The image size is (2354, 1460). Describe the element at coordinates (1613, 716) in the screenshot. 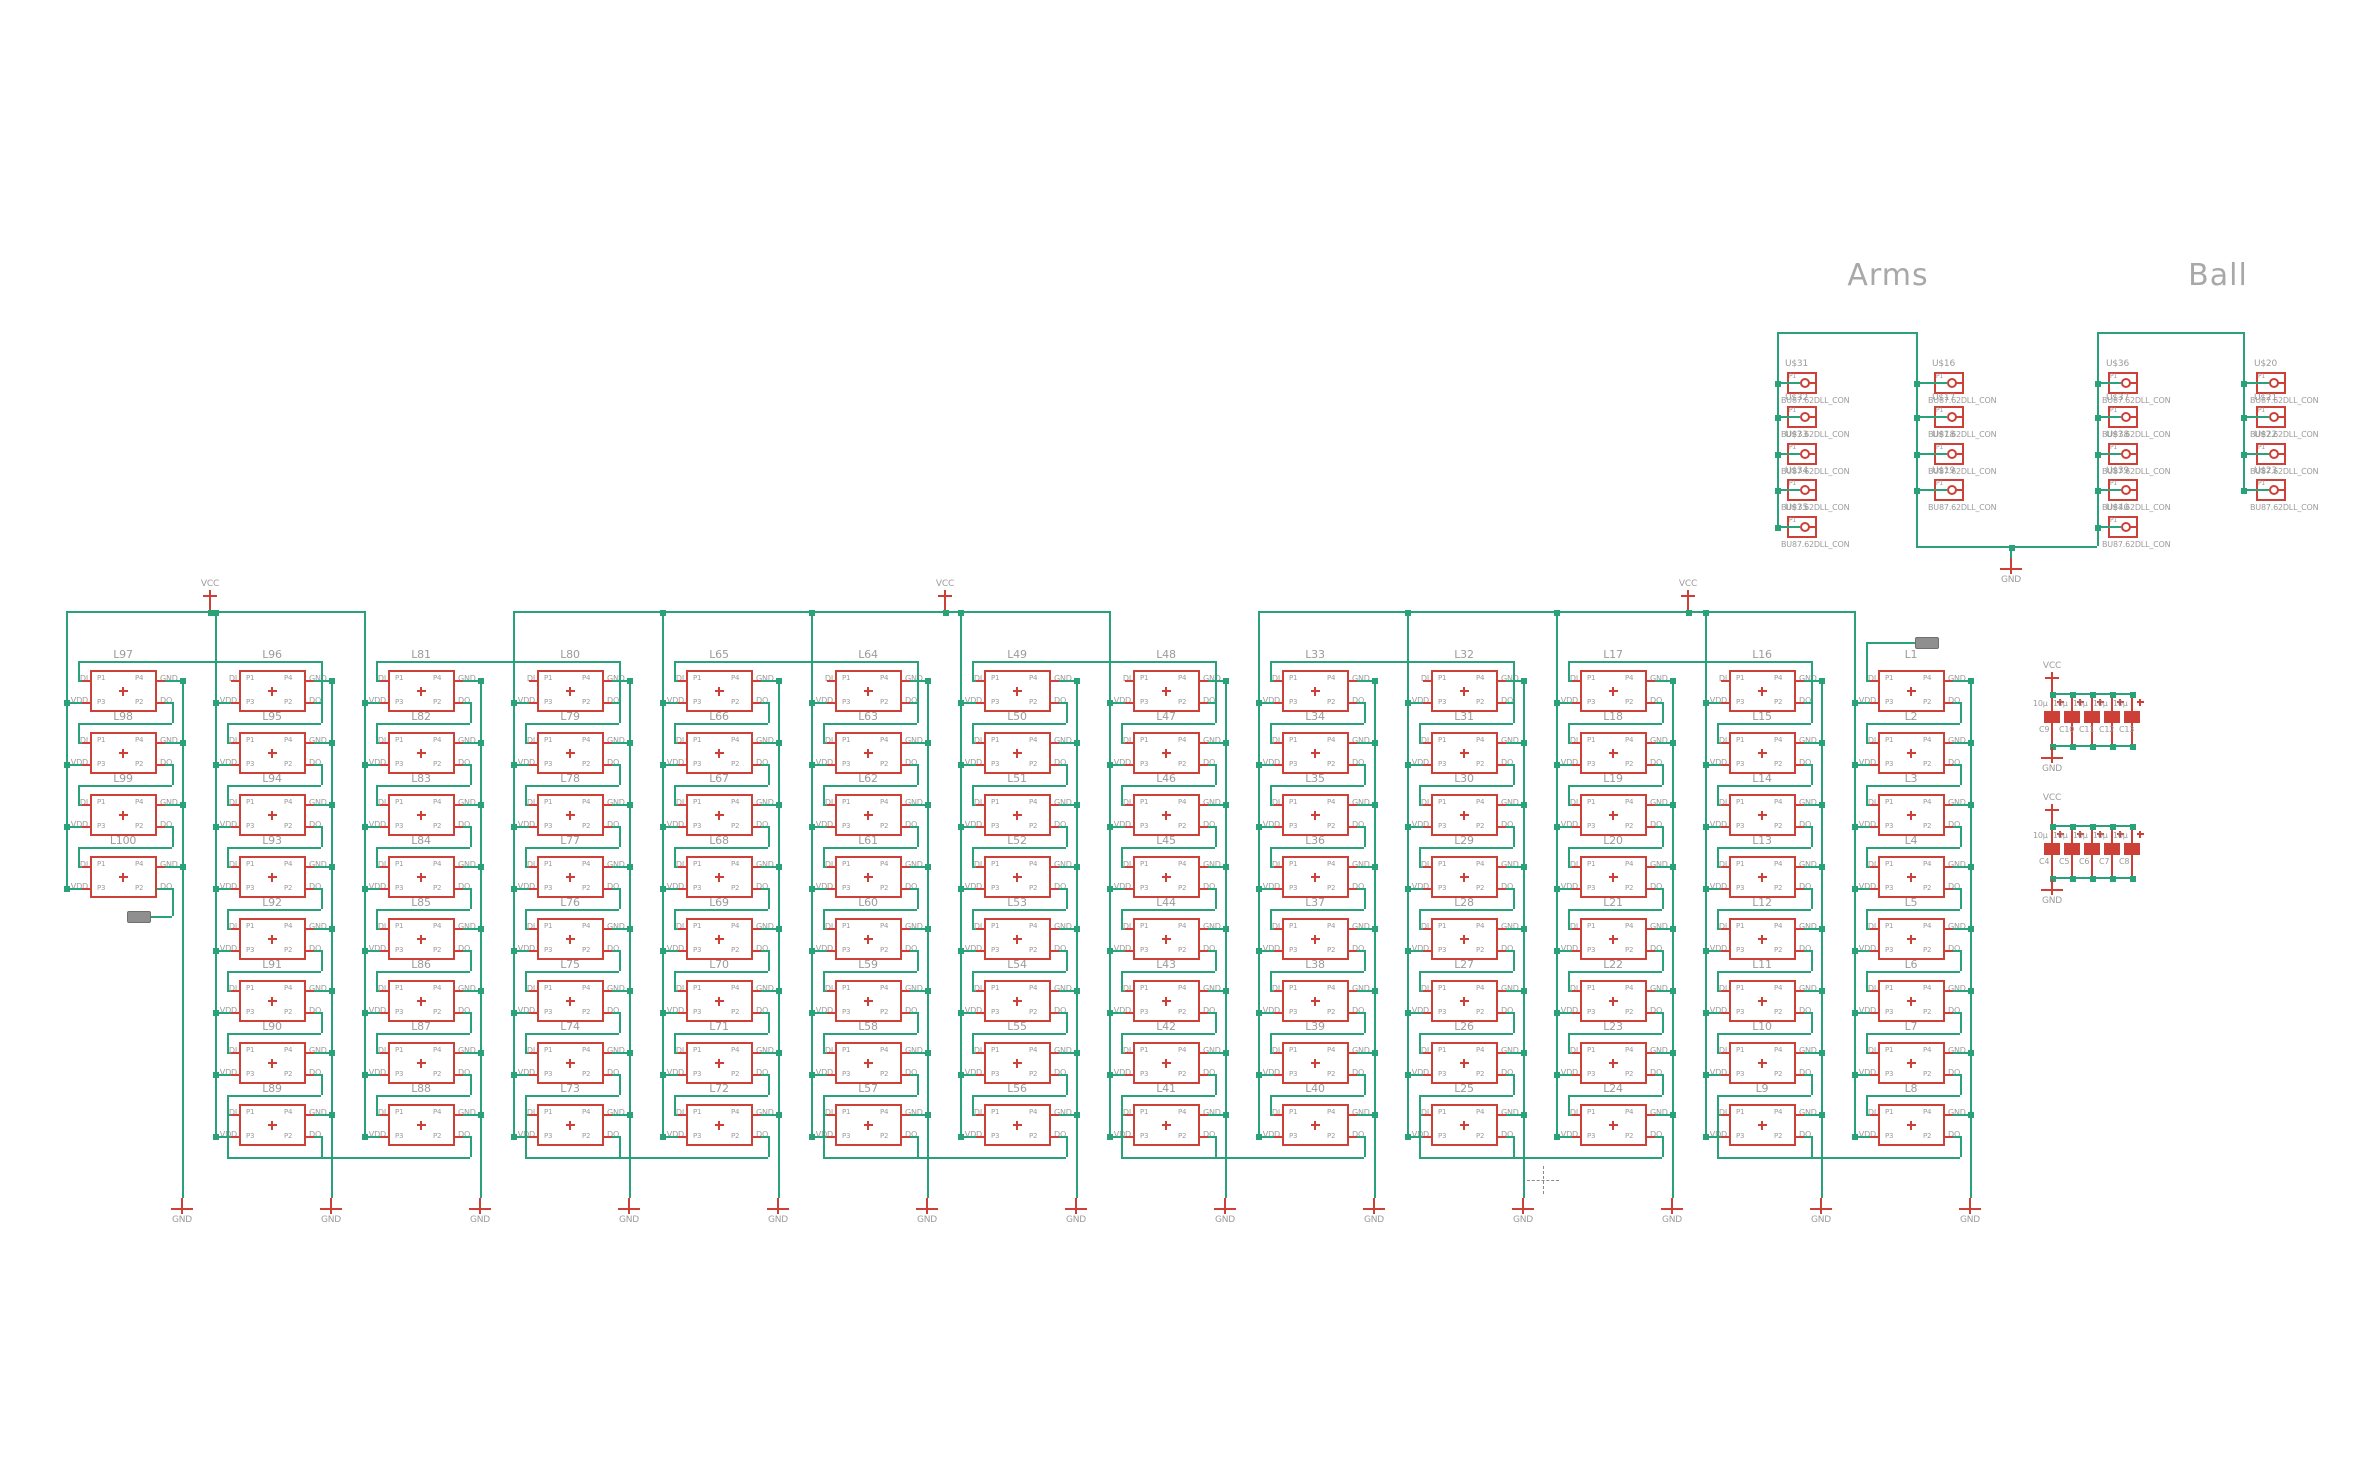

I see `led-label: L18` at that location.